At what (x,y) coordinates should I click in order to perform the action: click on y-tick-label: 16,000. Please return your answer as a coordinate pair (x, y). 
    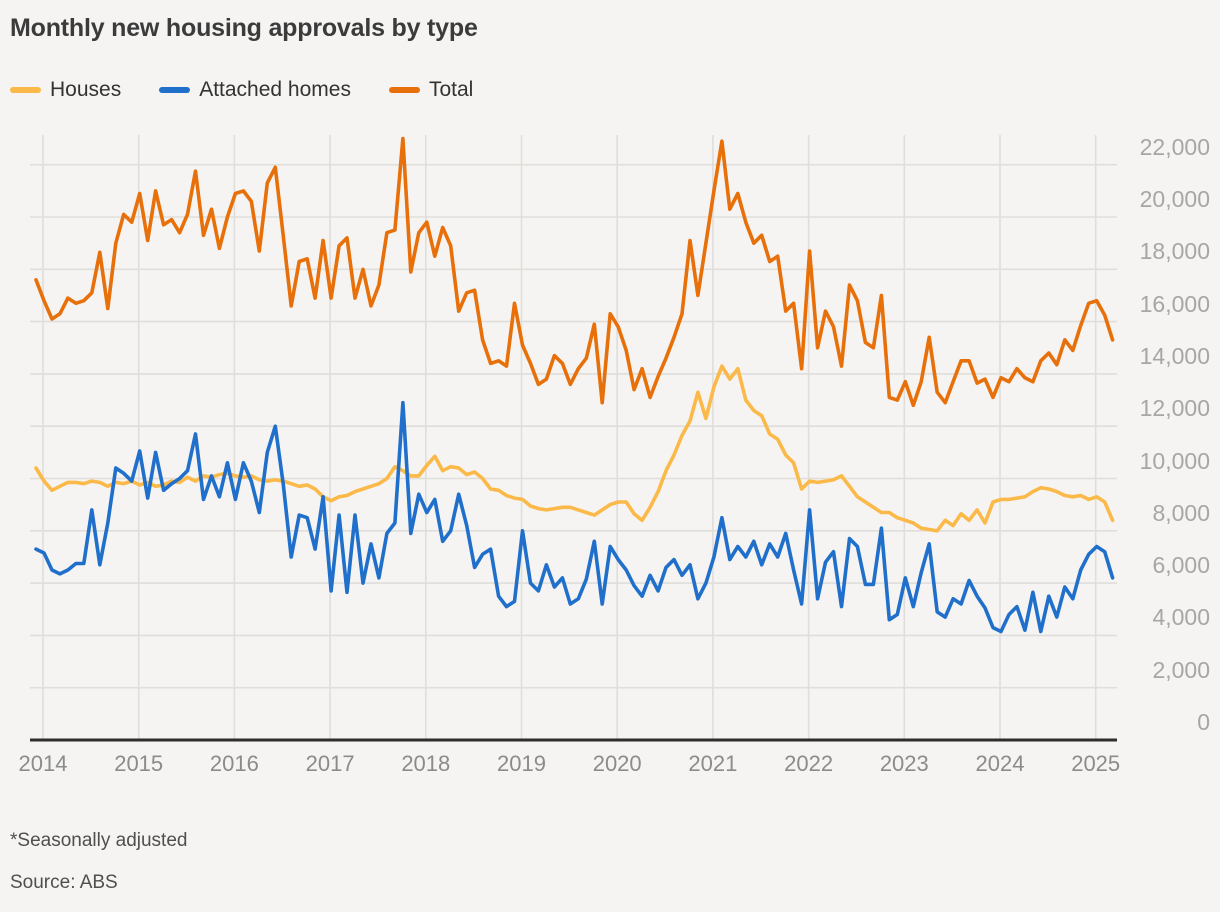
    Looking at the image, I should click on (1174, 303).